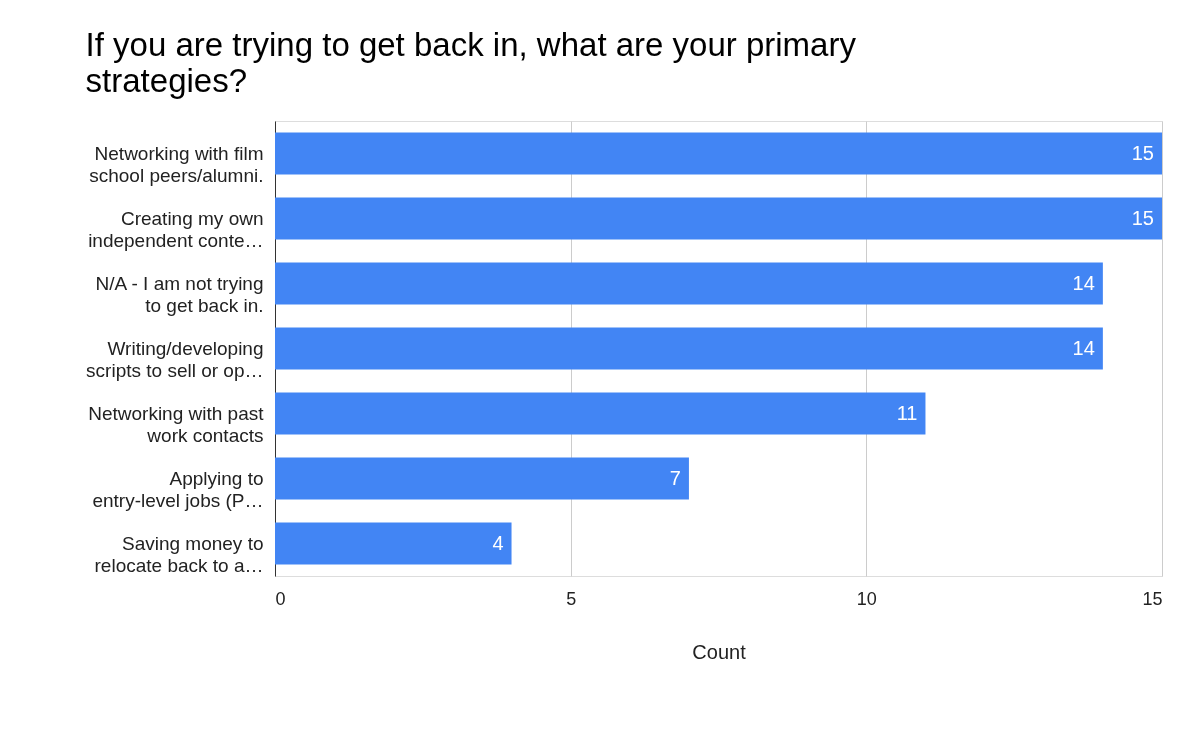 Image resolution: width=1200 pixels, height=742 pixels. I want to click on y-tick-label: N/A - I am not trying to get back in., so click(179, 294).